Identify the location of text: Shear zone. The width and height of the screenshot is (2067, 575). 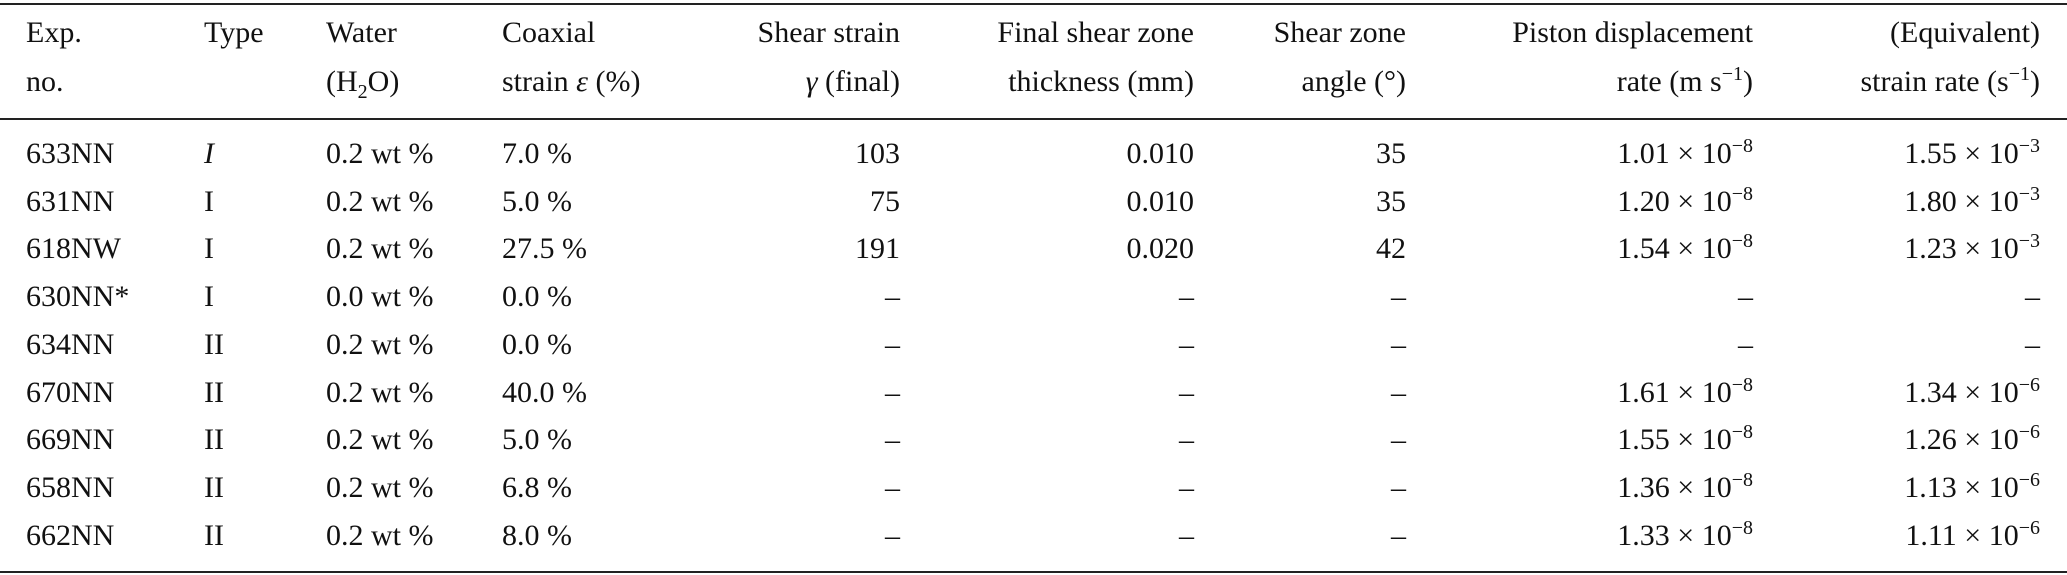
(1339, 32).